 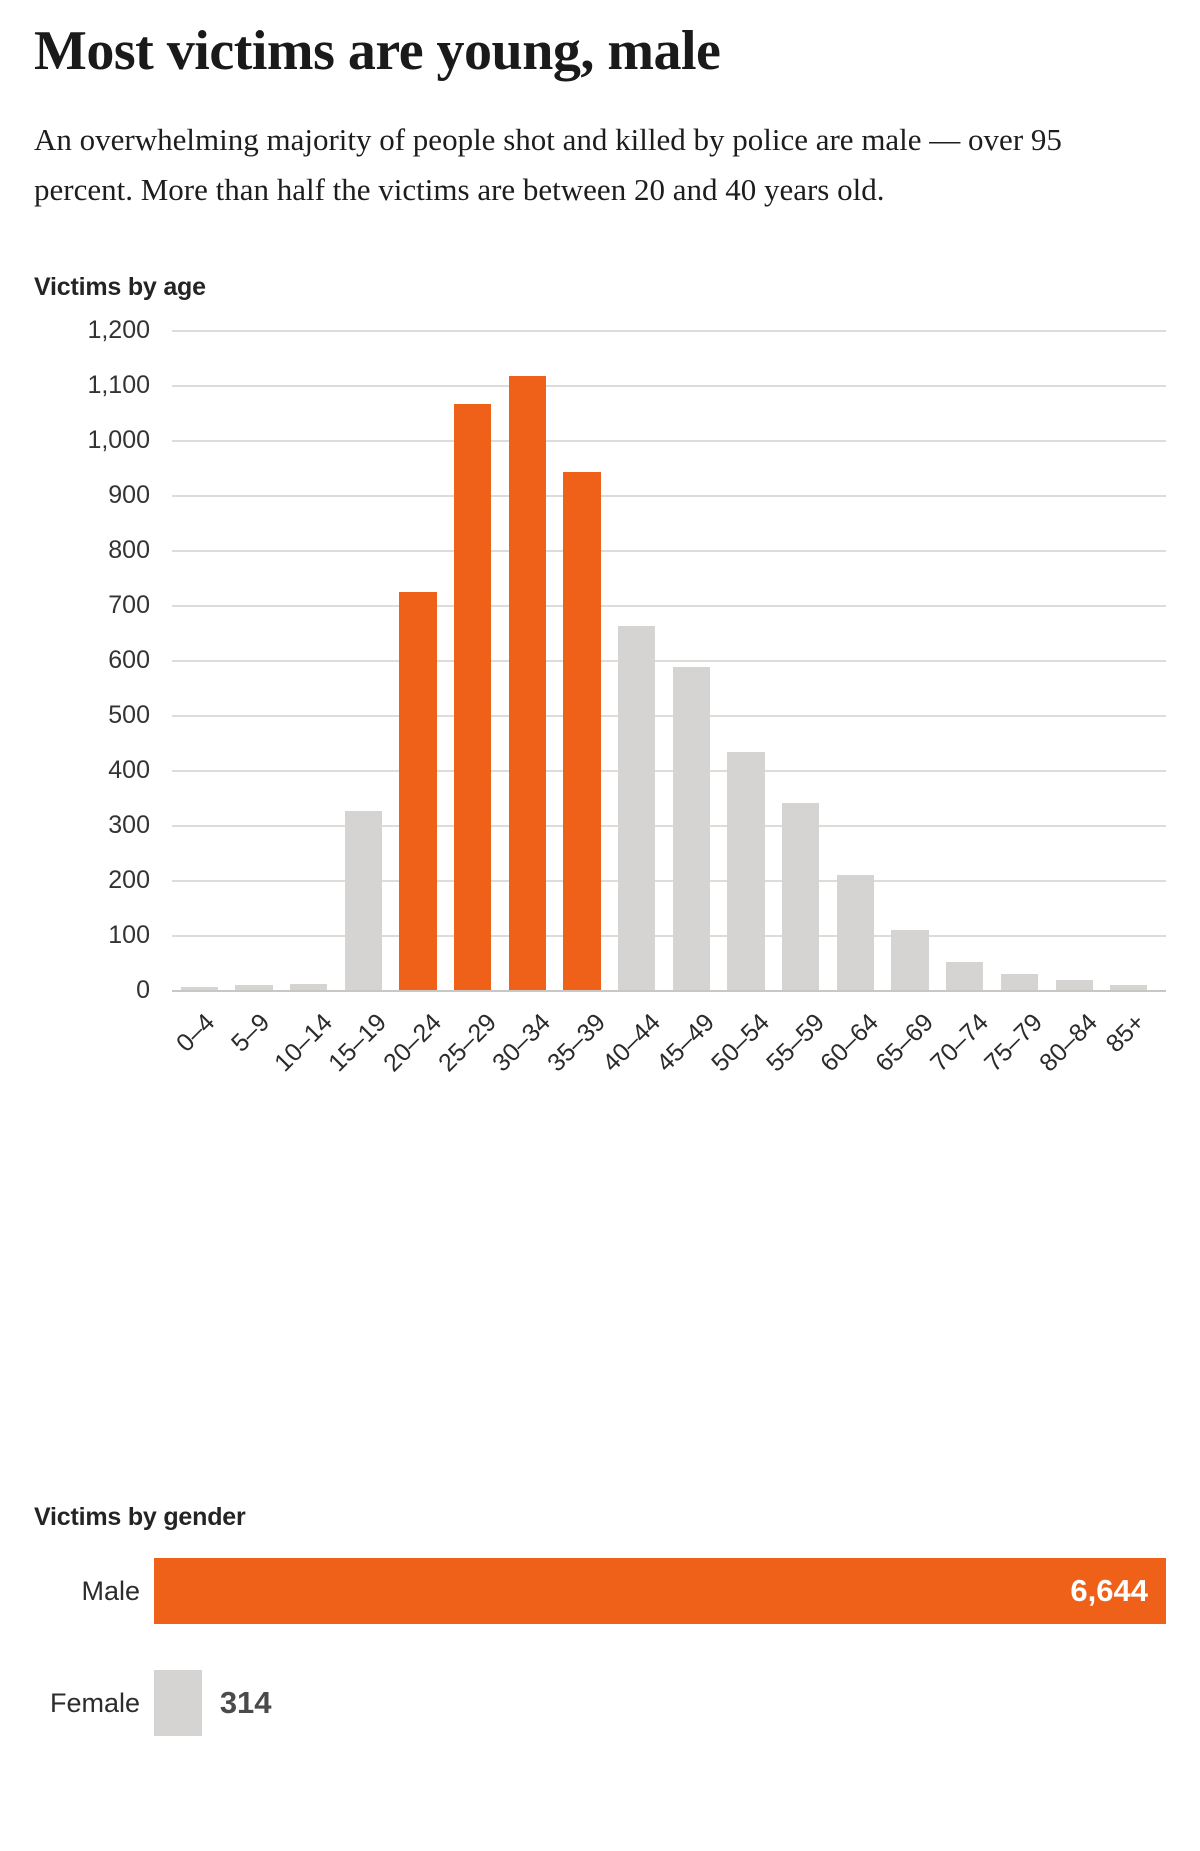 What do you see at coordinates (110, 1590) in the screenshot?
I see `gender-row-label: Male` at bounding box center [110, 1590].